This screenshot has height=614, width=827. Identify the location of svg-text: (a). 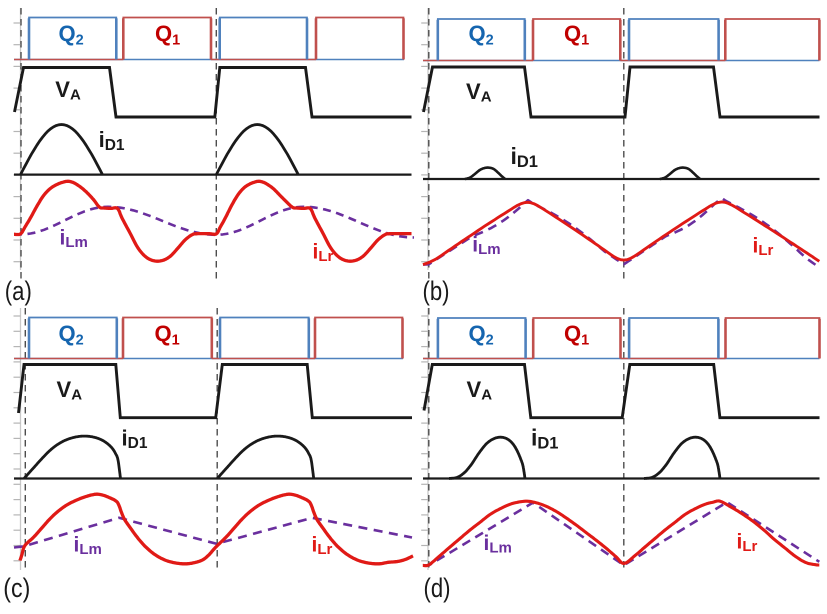
(18, 291).